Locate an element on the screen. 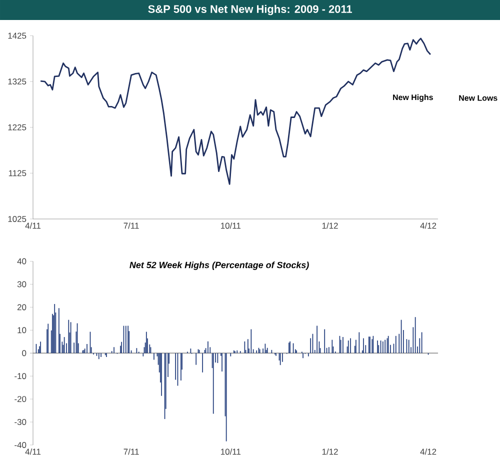  y-tick-label: 30 is located at coordinates (21, 284).